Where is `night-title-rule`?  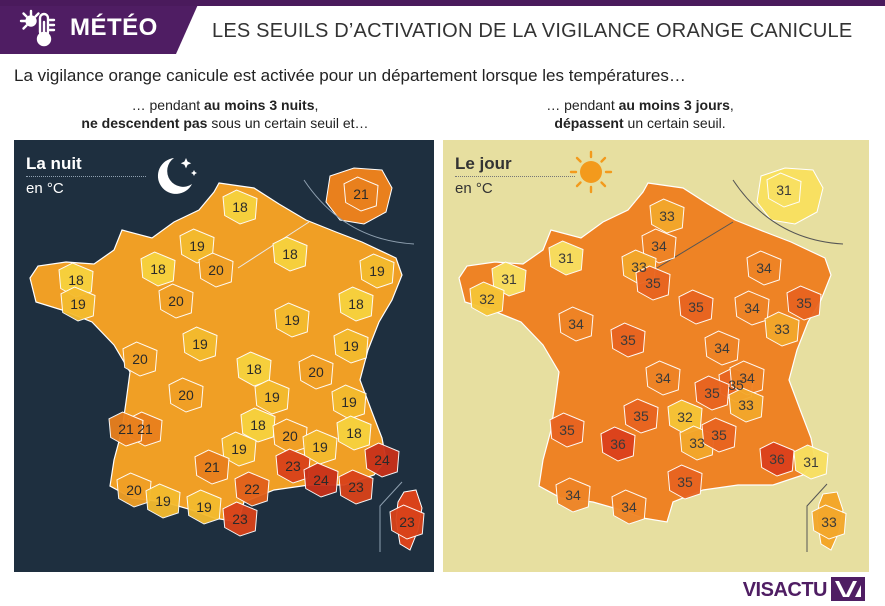 night-title-rule is located at coordinates (86, 176).